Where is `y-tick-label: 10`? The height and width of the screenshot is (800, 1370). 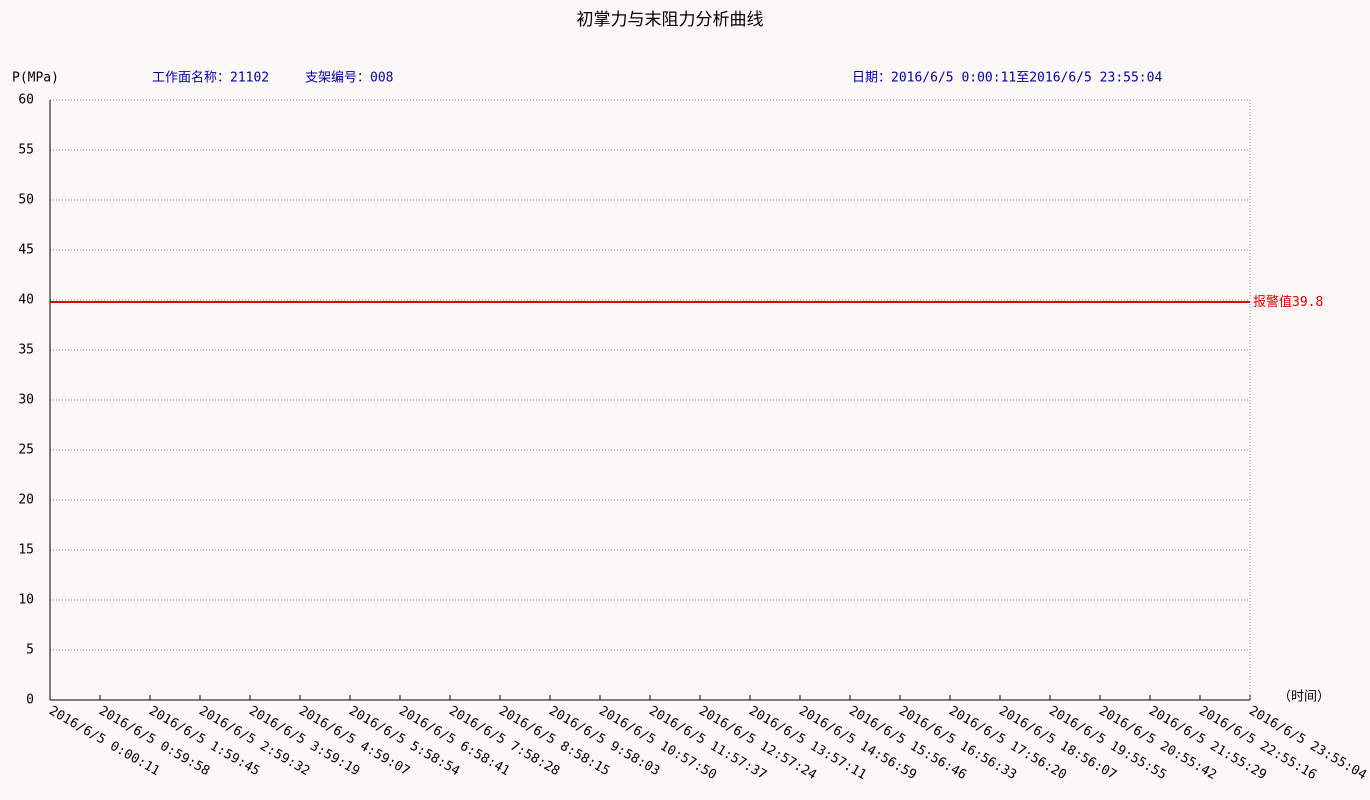
y-tick-label: 10 is located at coordinates (26, 600).